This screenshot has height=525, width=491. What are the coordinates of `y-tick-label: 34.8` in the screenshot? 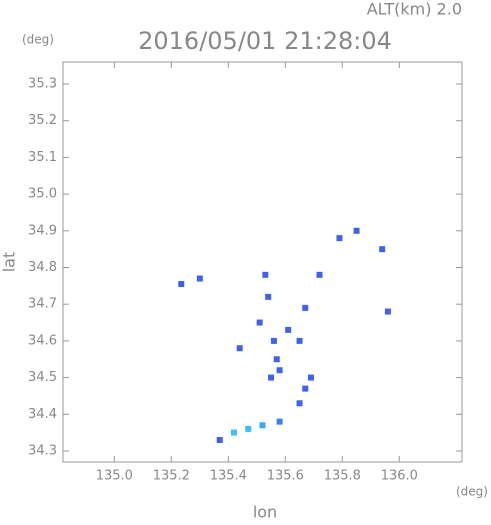 It's located at (42, 267).